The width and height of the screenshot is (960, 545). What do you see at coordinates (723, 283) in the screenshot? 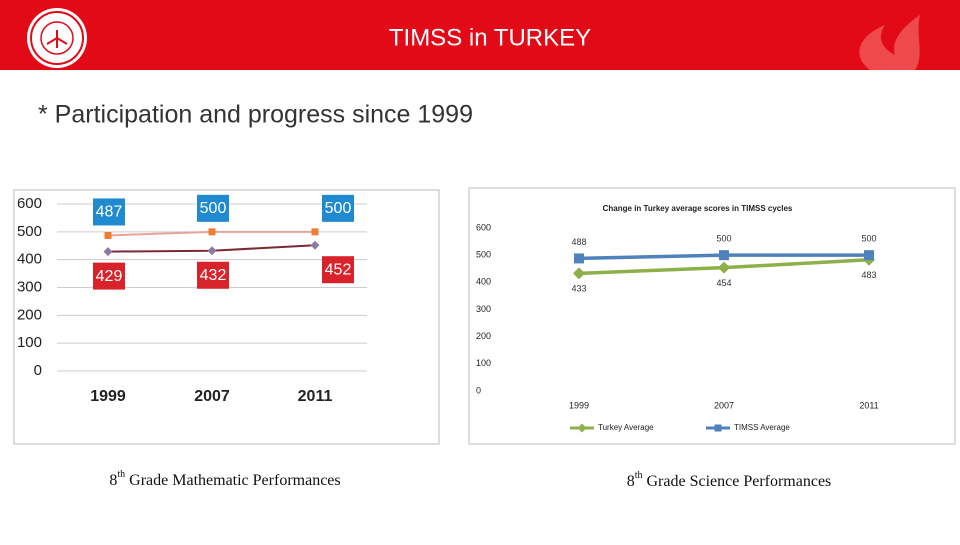
I see `value-label: 454` at bounding box center [723, 283].